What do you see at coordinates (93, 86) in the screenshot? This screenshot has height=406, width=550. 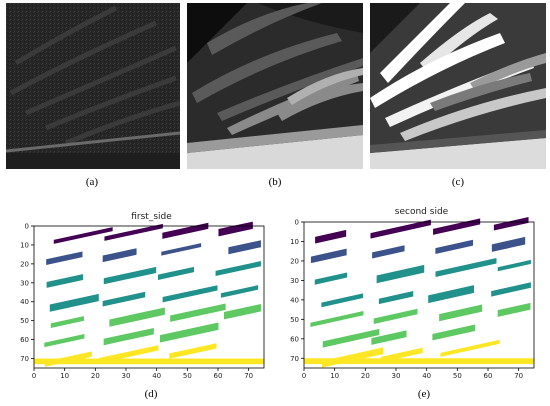 I see `panel-a-image` at bounding box center [93, 86].